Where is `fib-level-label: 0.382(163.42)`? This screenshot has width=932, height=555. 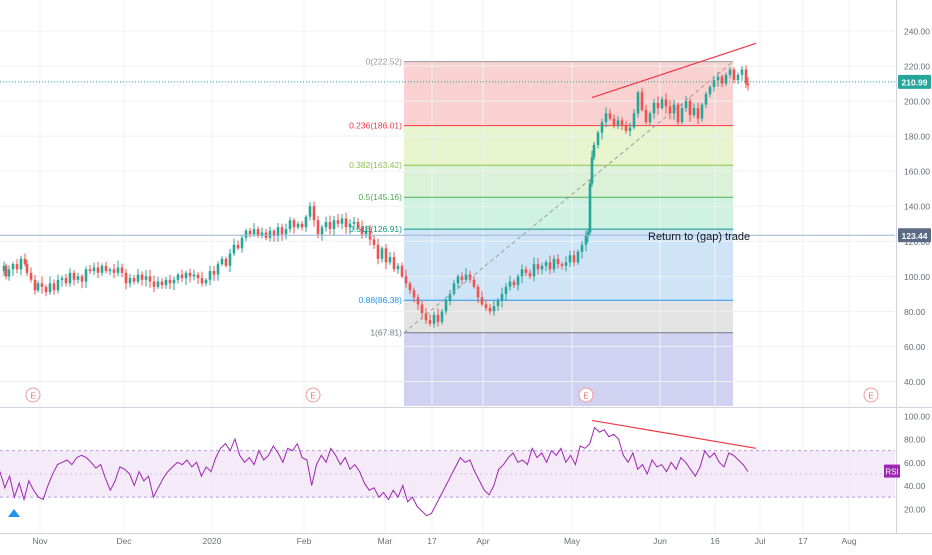
fib-level-label: 0.382(163.42) is located at coordinates (375, 165).